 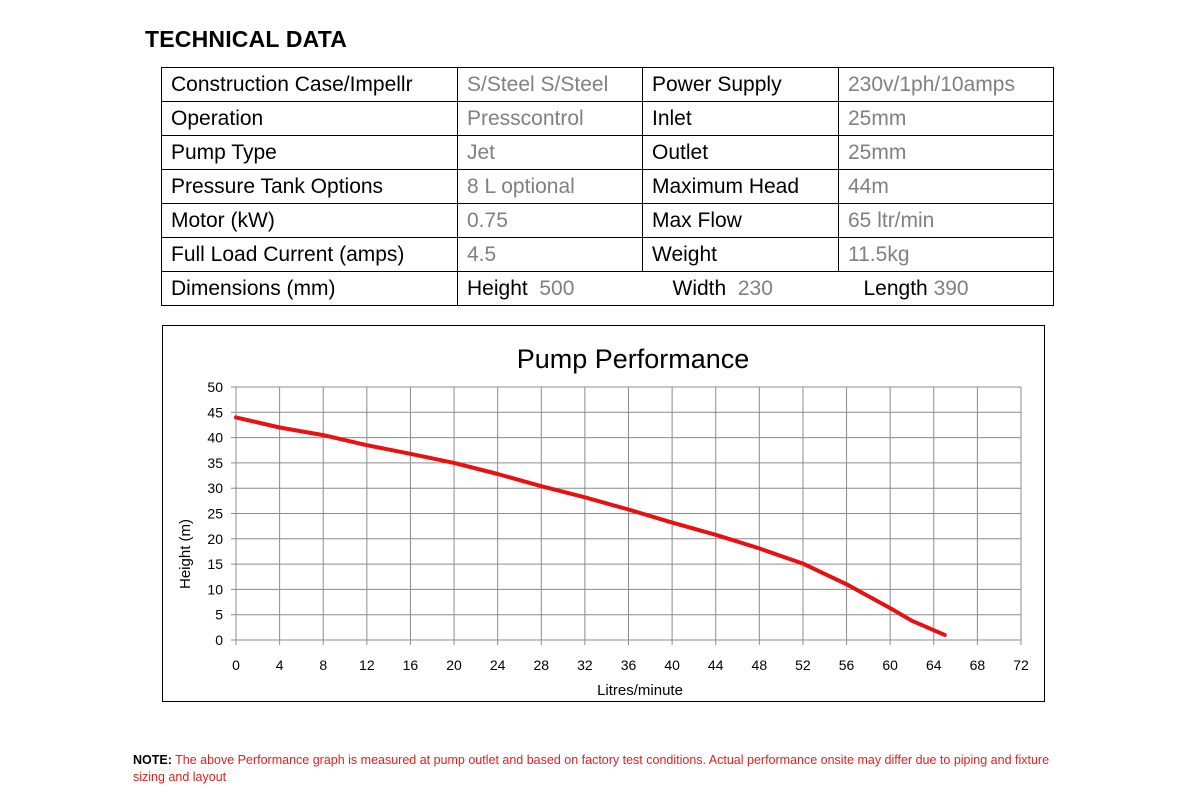 What do you see at coordinates (550, 118) in the screenshot?
I see `spec-value: Presscontrol` at bounding box center [550, 118].